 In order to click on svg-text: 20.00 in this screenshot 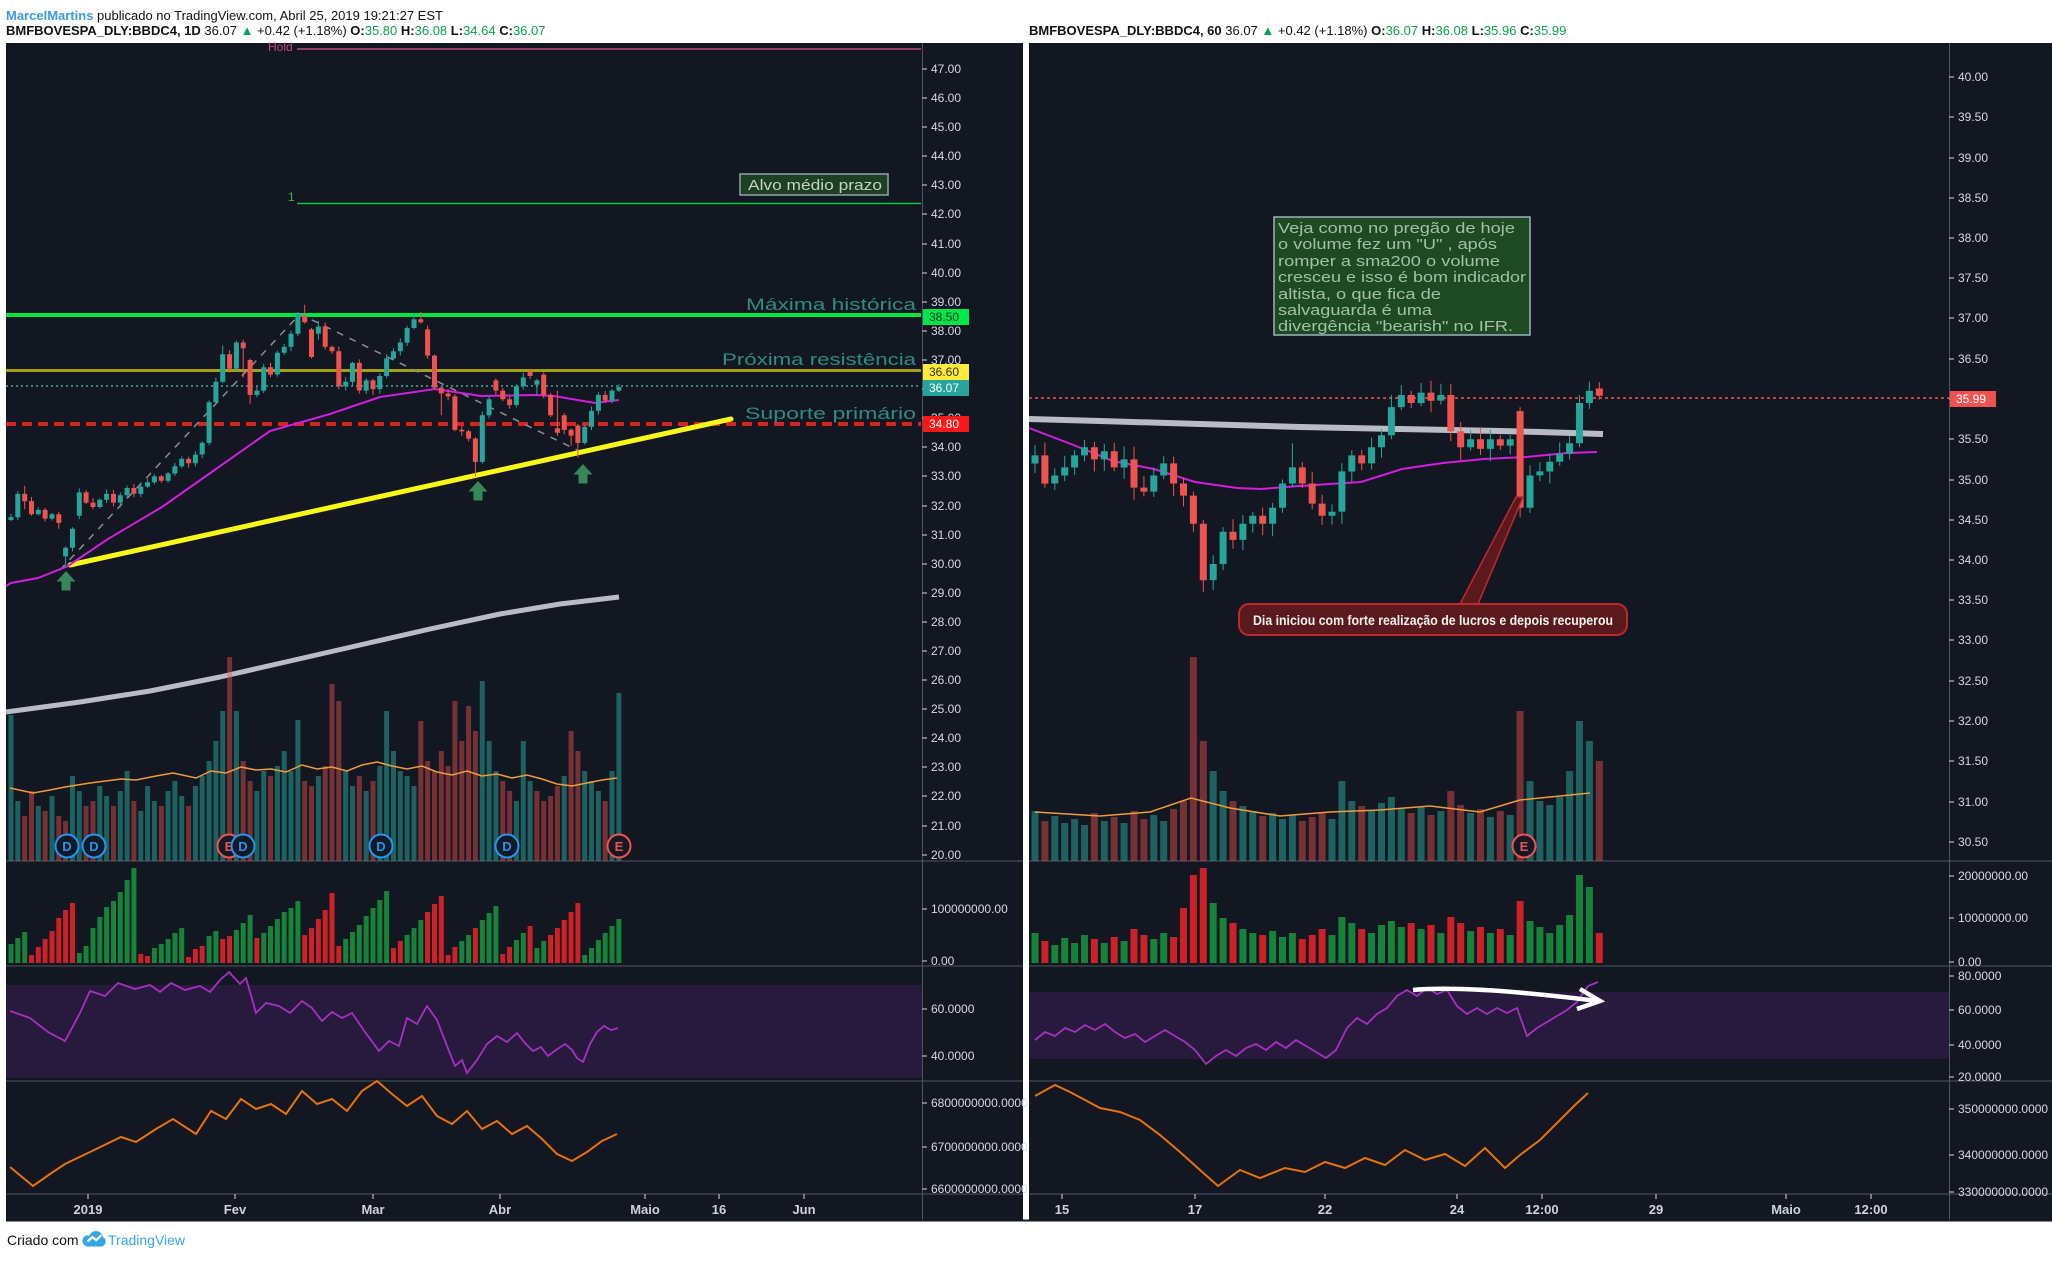, I will do `click(946, 855)`.